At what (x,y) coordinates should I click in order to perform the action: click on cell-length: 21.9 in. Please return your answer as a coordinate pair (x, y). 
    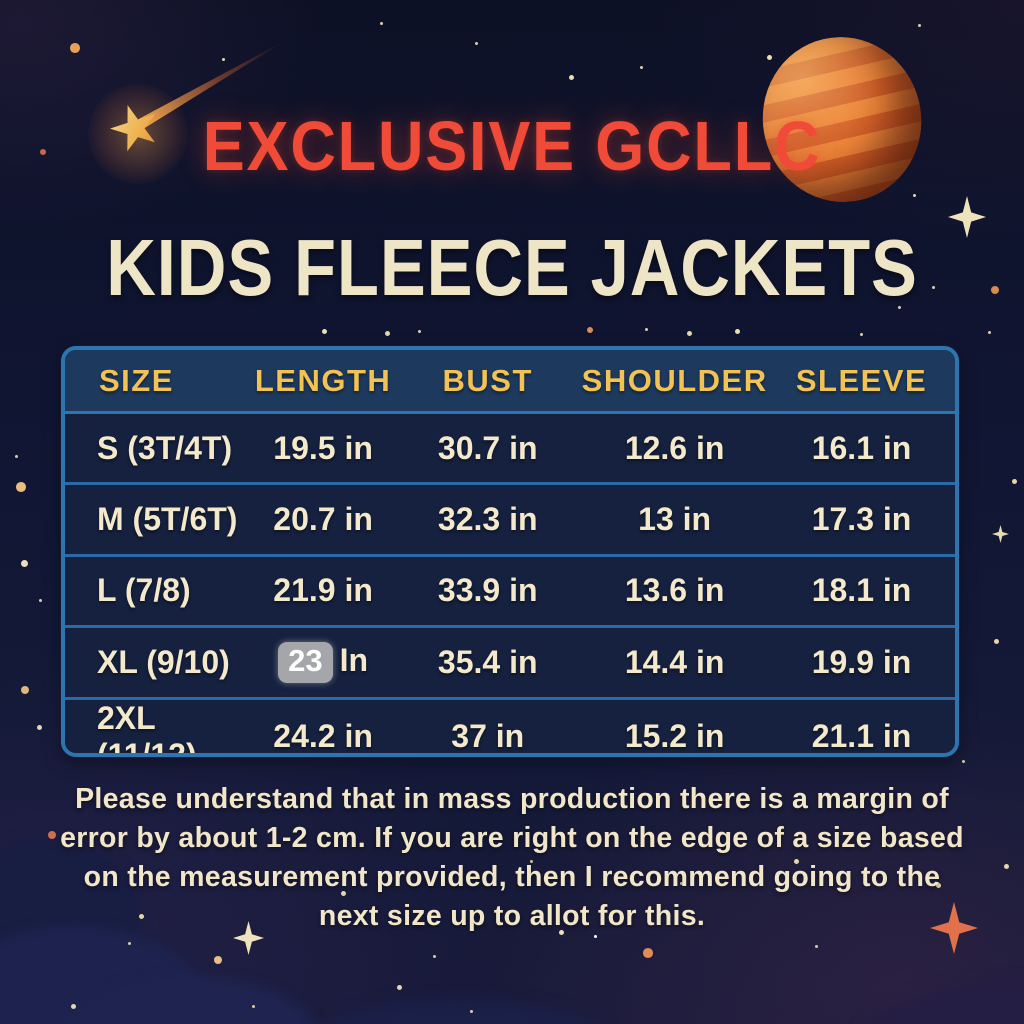
    Looking at the image, I should click on (323, 590).